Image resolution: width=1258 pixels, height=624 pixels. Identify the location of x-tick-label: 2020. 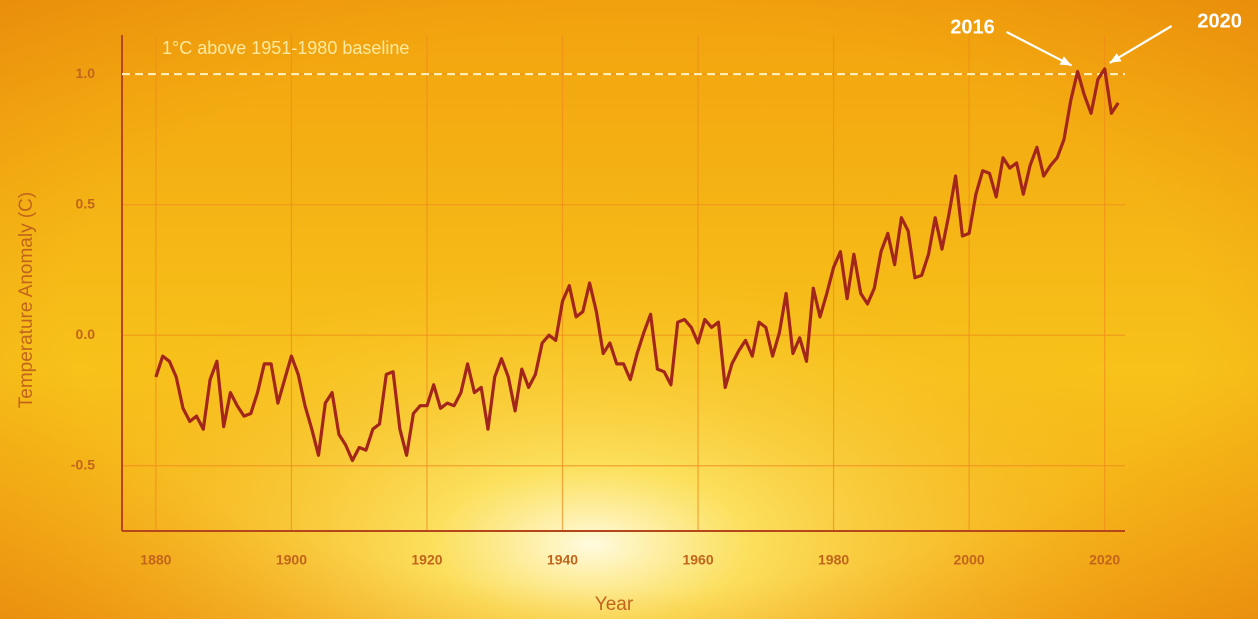
(1104, 560).